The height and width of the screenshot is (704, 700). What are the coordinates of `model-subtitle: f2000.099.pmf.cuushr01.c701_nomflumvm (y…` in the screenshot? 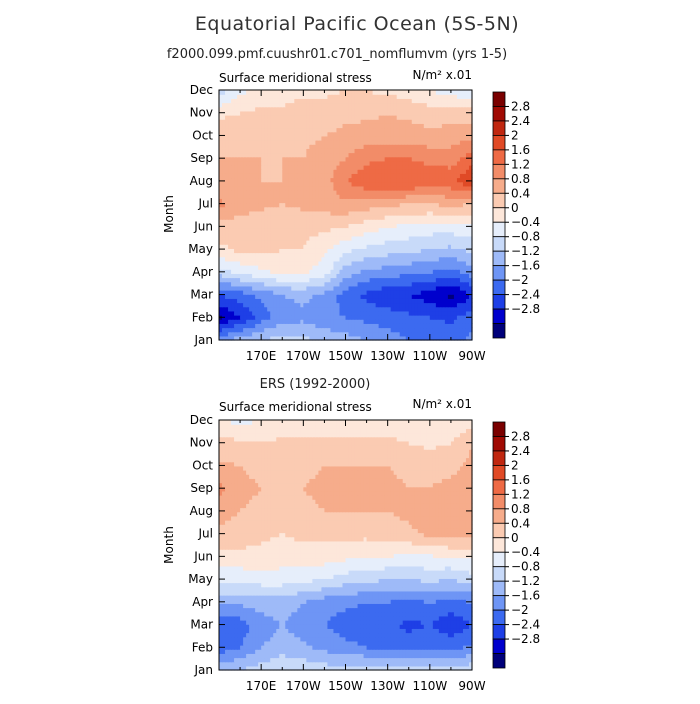 It's located at (337, 54).